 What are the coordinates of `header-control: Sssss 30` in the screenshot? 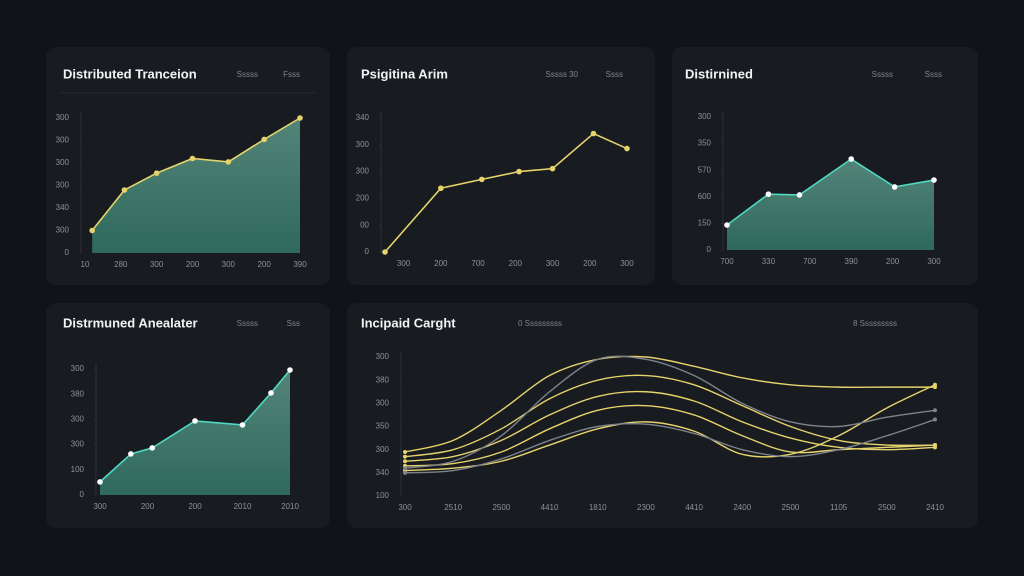 It's located at (562, 74).